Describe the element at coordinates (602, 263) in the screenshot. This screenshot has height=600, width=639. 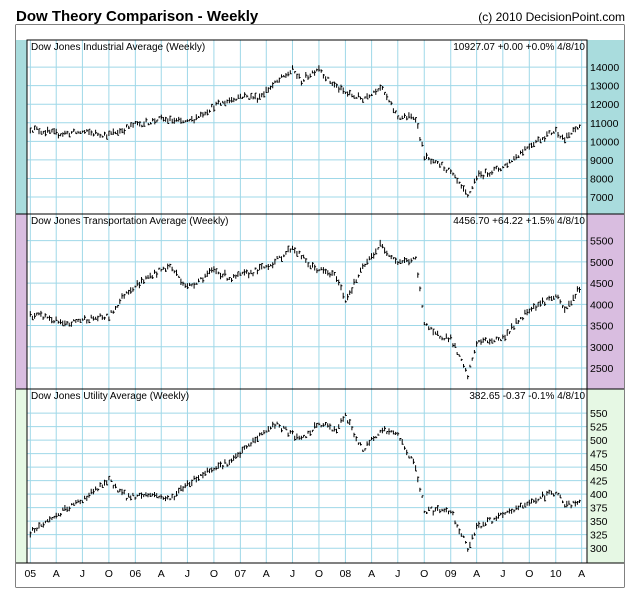
I see `y-tick-label: 5000` at that location.